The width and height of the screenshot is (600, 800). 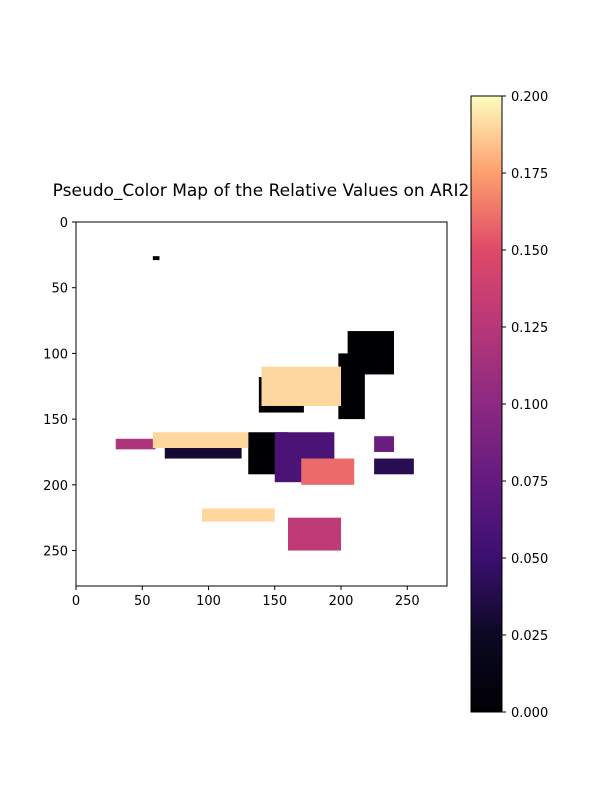 I want to click on colorbar-tick-label: 0.150, so click(x=529, y=251).